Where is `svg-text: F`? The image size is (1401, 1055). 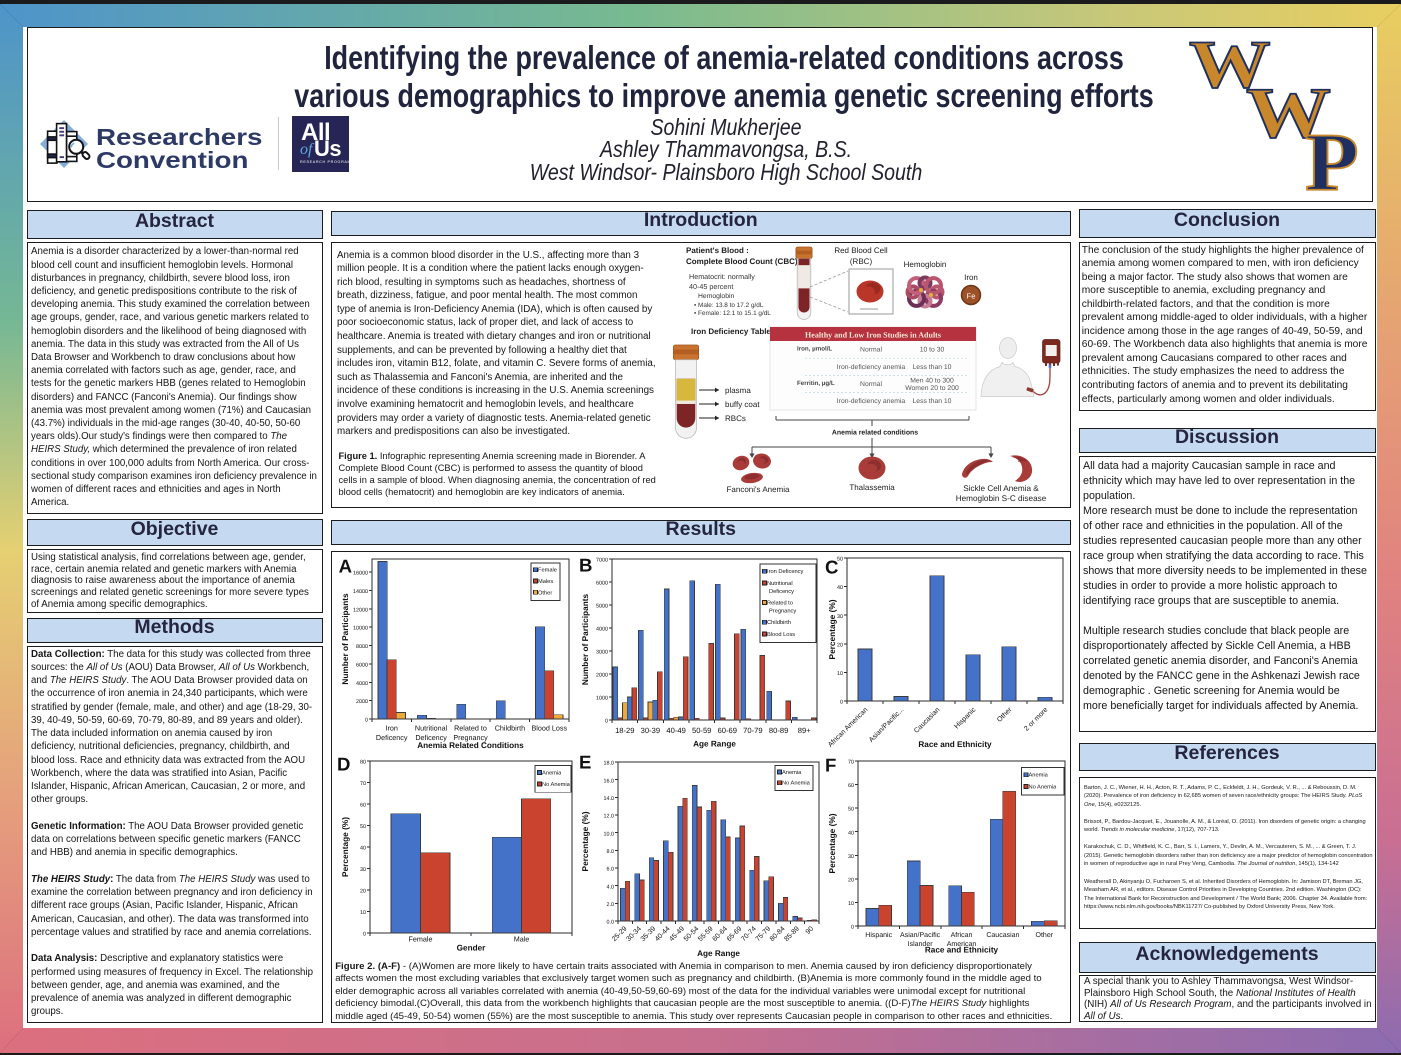
svg-text: F is located at coordinates (830, 764).